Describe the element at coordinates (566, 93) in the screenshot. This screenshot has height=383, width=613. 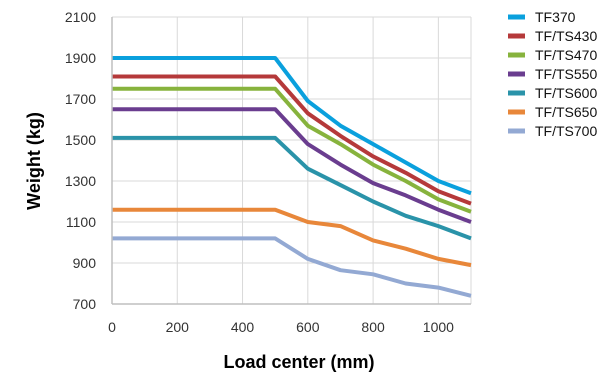
I see `legend-label: TF/TS600` at that location.